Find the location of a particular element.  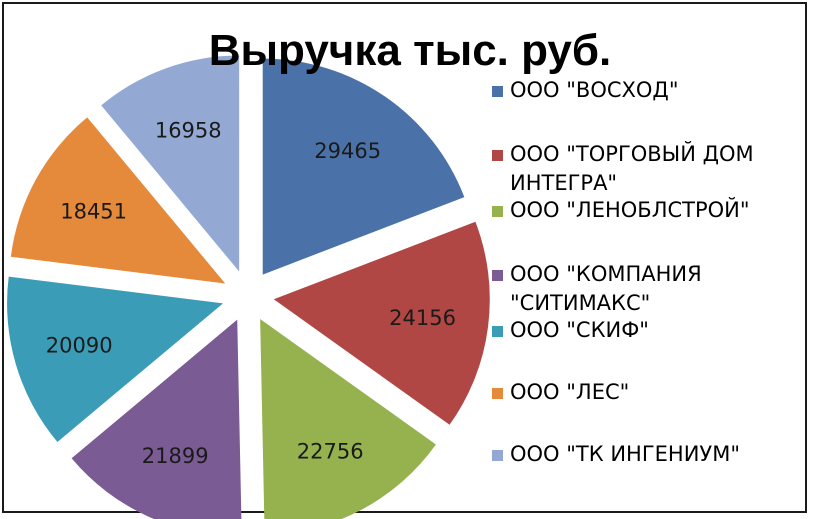

data-label: 22756 is located at coordinates (330, 452).